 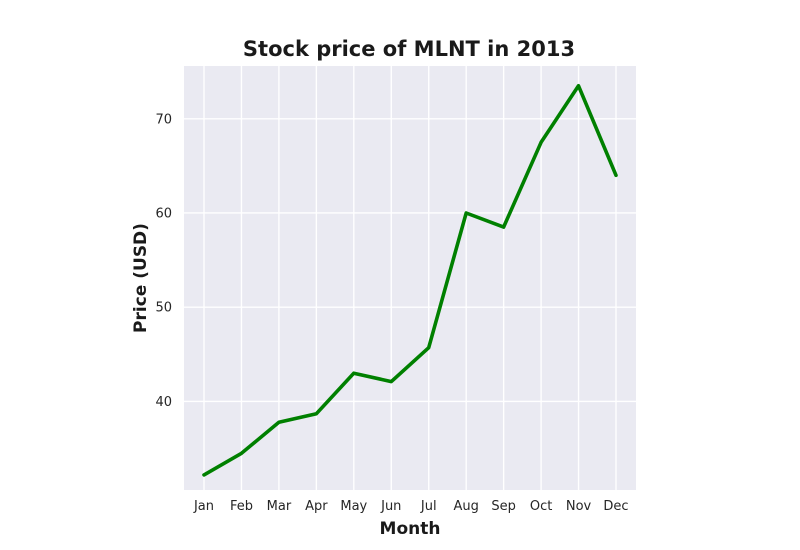 I want to click on x-tick-label: Feb, so click(x=241, y=506).